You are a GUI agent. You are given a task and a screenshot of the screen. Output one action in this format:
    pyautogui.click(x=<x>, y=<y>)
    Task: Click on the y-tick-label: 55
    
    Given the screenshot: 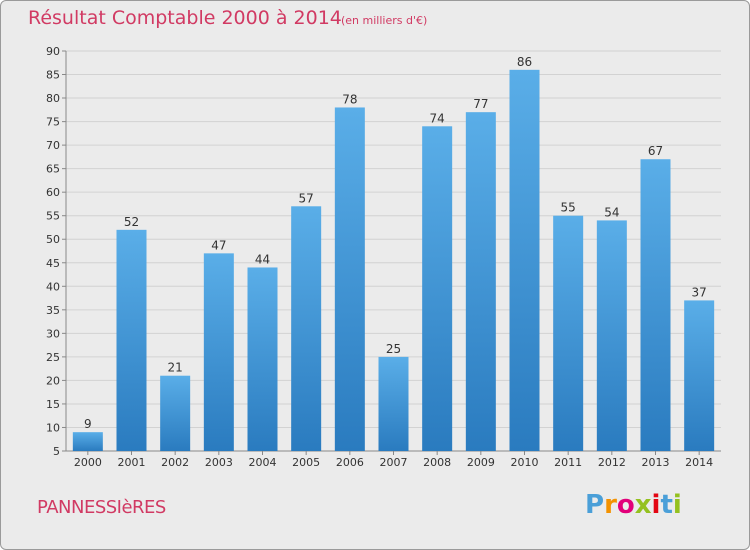 What is the action you would take?
    pyautogui.click(x=53, y=216)
    